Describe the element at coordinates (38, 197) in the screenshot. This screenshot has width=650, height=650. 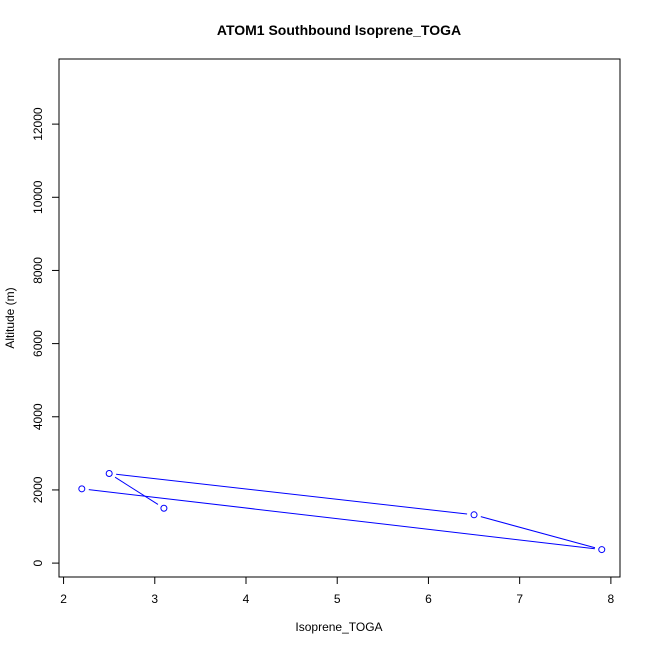
I see `y-tick-label: 10000` at that location.